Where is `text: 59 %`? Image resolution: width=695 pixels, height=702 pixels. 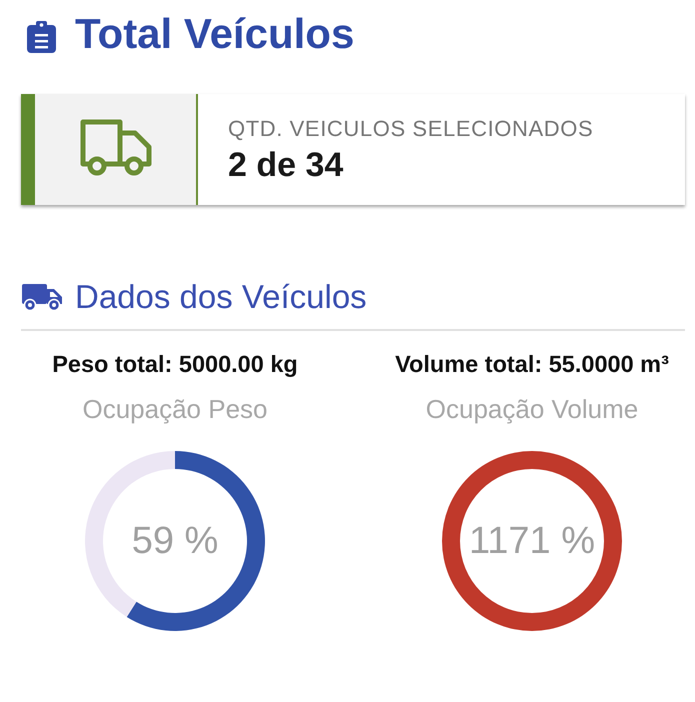
text: 59 % is located at coordinates (175, 541).